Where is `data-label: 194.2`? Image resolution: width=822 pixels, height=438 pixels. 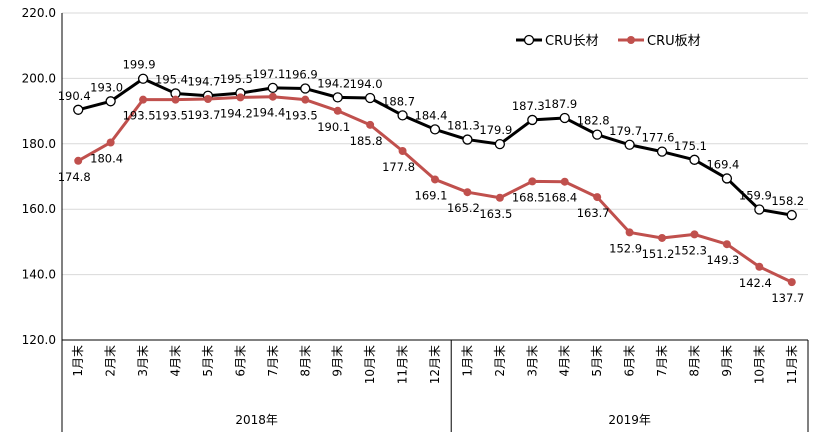 data-label: 194.2 is located at coordinates (236, 113).